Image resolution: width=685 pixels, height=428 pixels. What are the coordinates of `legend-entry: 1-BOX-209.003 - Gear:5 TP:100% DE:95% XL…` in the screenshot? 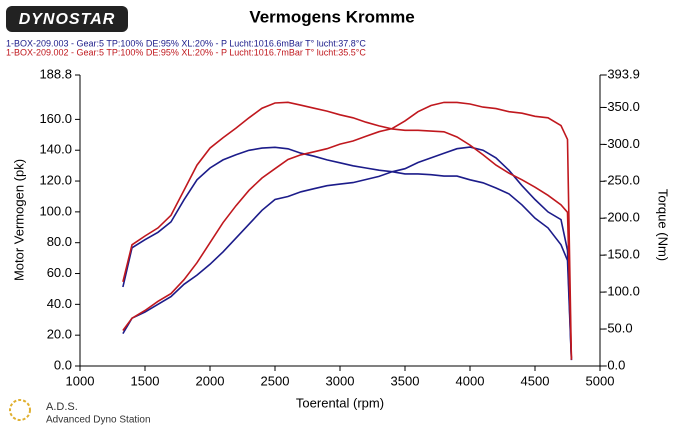 It's located at (186, 43).